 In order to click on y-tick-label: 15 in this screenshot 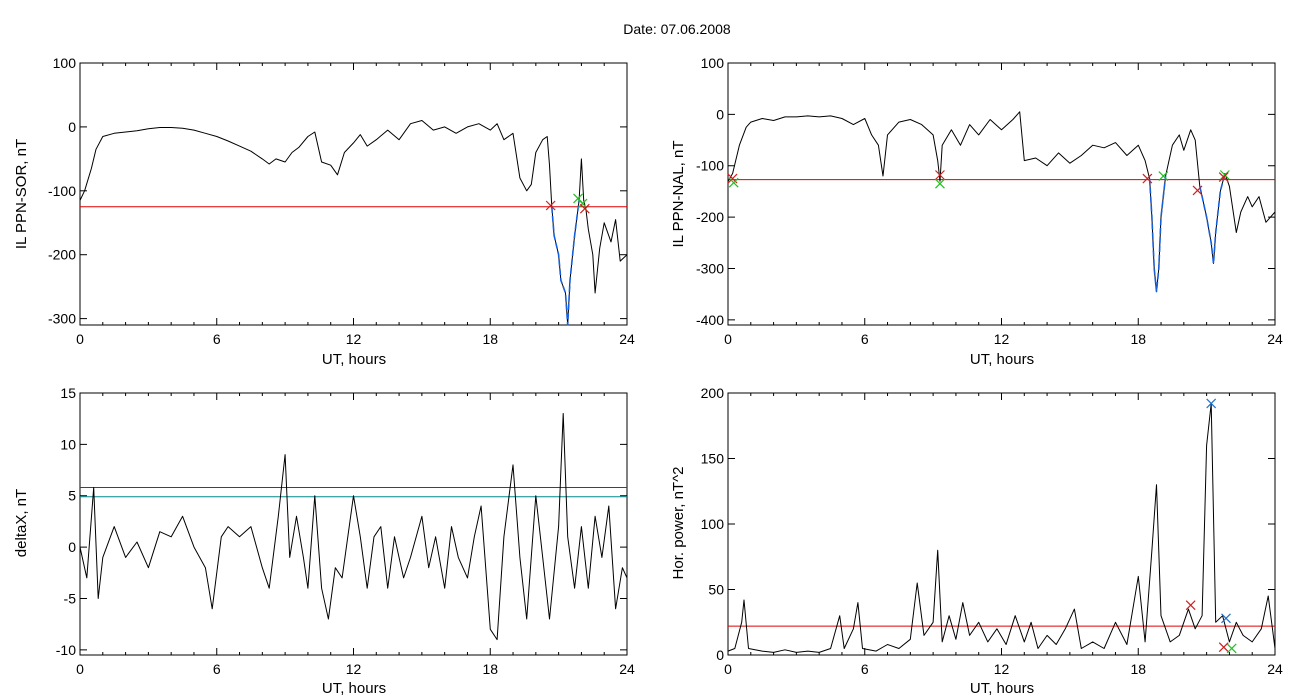, I will do `click(68, 393)`.